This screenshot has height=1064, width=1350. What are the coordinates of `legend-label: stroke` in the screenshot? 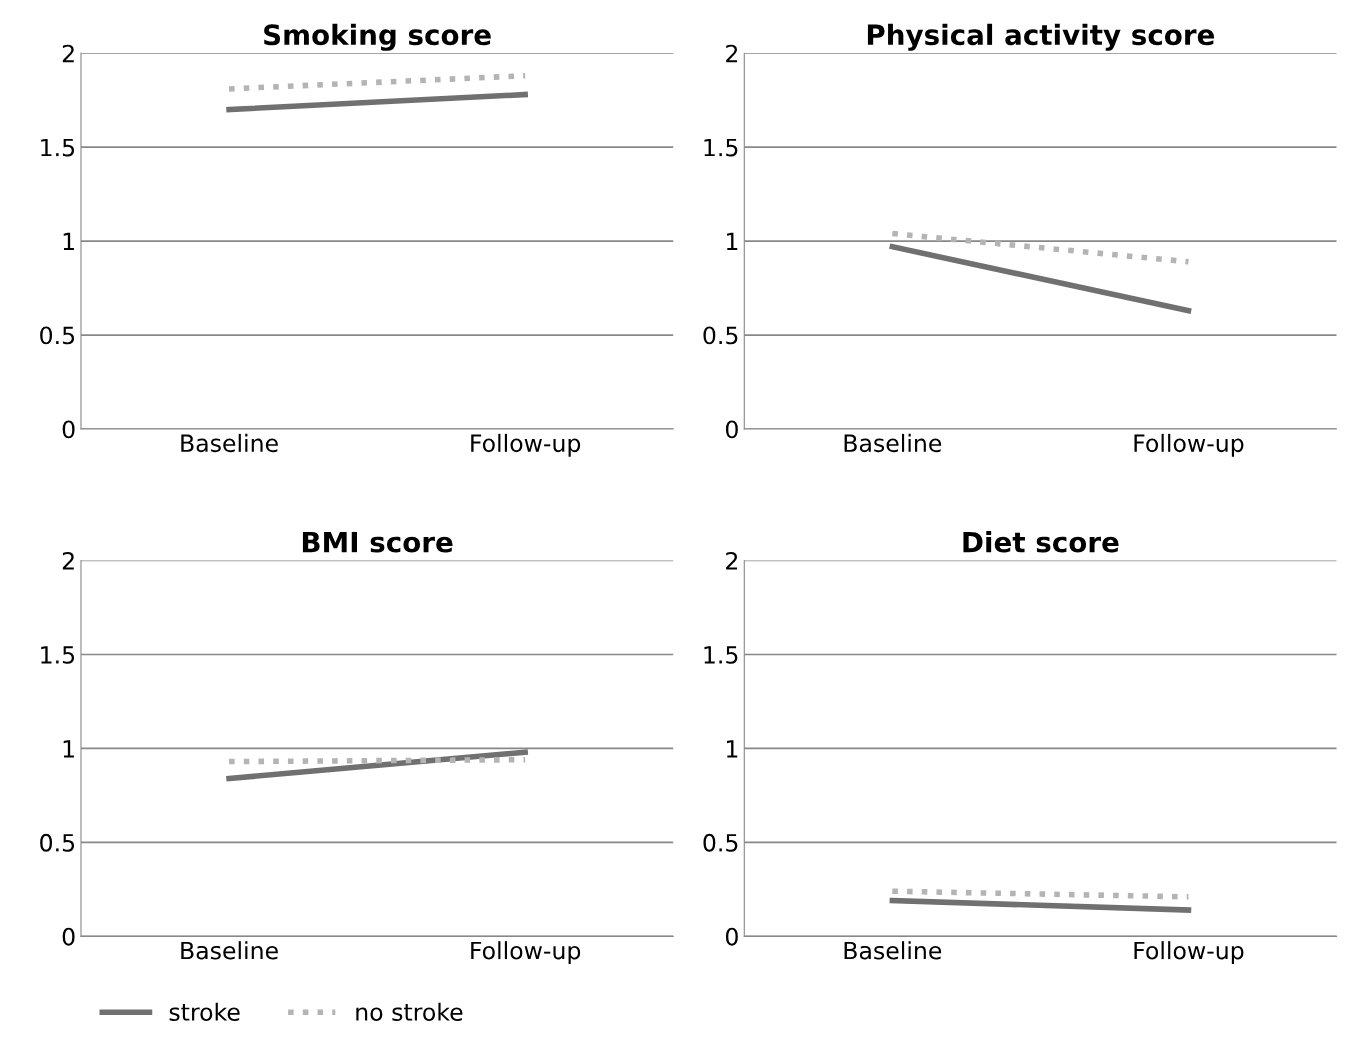 It's located at (204, 1011).